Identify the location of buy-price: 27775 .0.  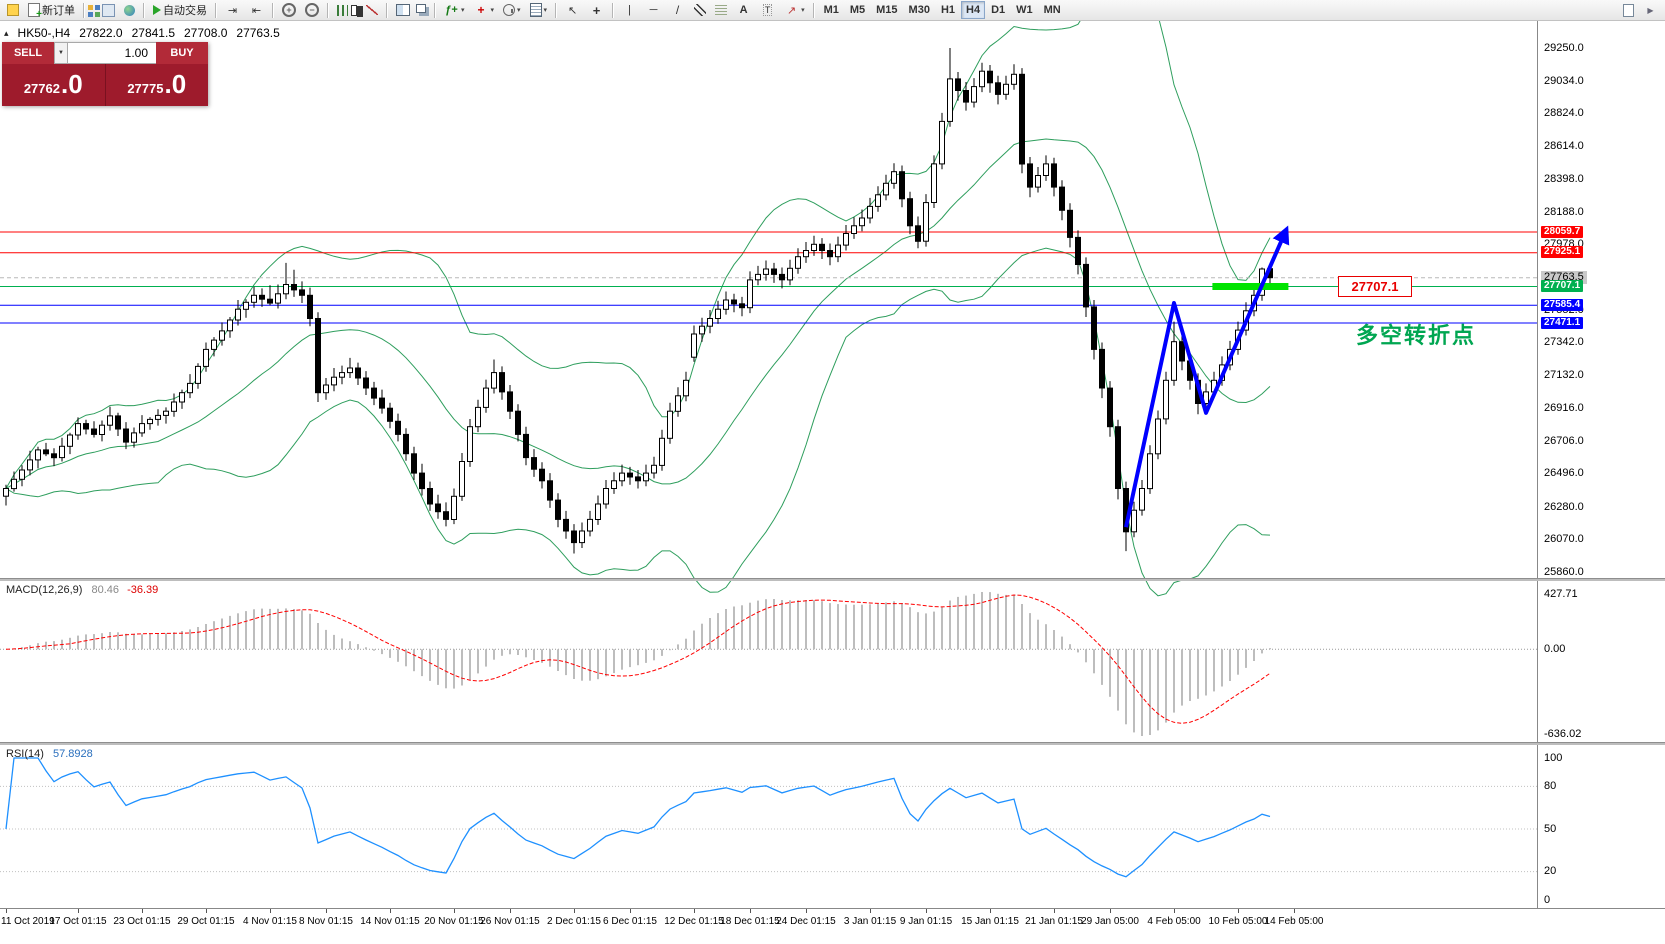
(156, 85).